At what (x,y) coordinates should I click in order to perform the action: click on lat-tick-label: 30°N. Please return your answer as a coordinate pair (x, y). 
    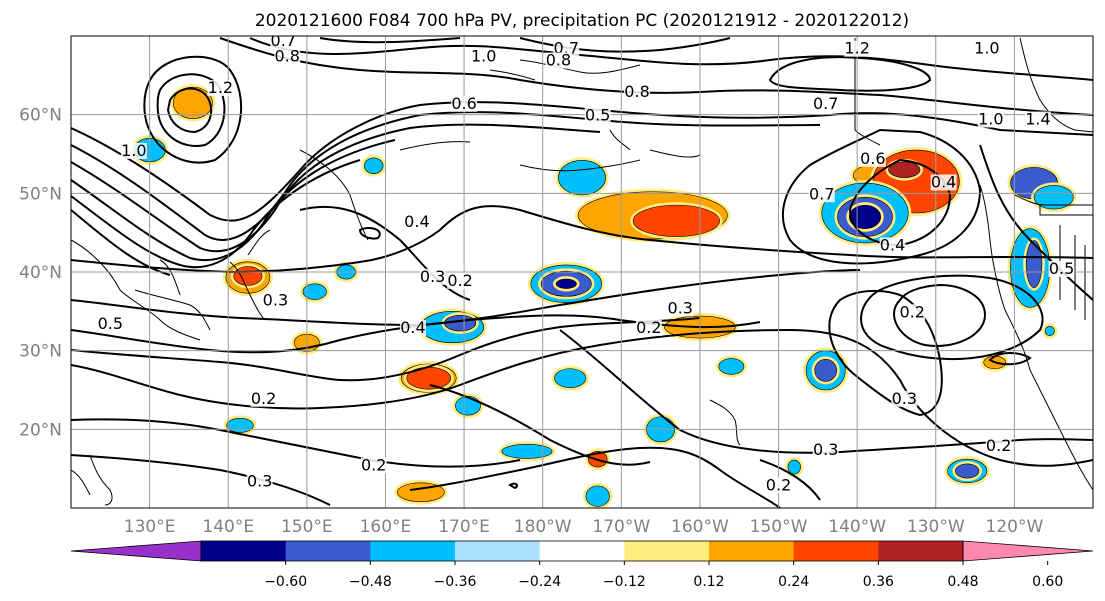
    Looking at the image, I should click on (40, 352).